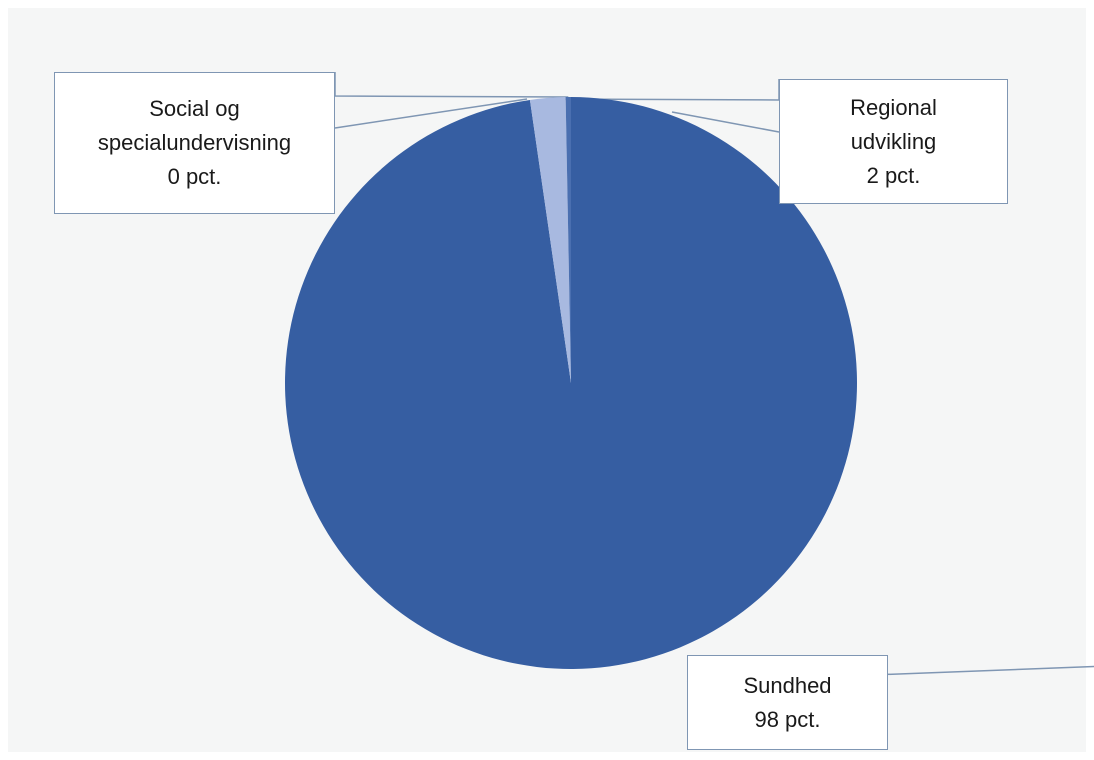  Describe the element at coordinates (451, 85) in the screenshot. I see `leader-line-social` at that location.